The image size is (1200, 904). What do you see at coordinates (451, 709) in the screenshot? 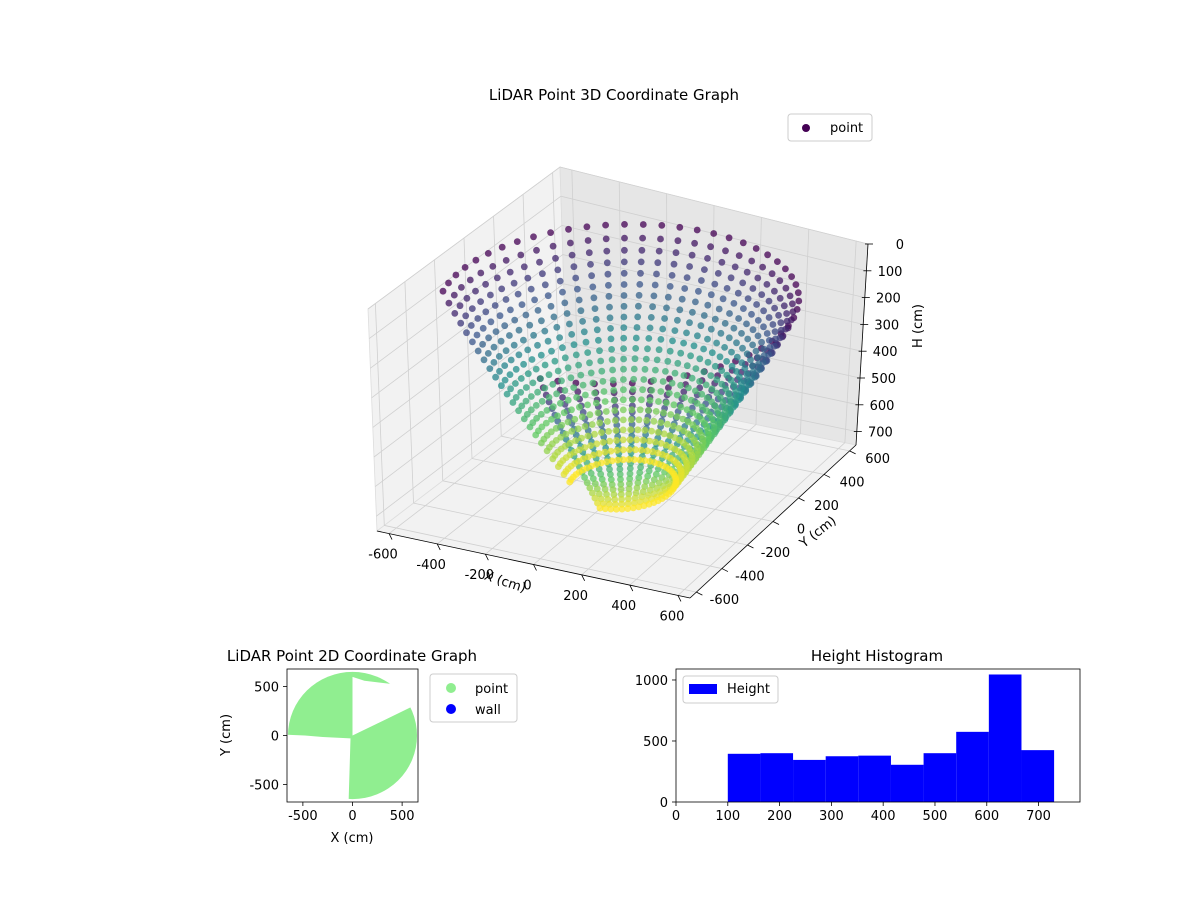
I see `legend-marker-wall-2d` at bounding box center [451, 709].